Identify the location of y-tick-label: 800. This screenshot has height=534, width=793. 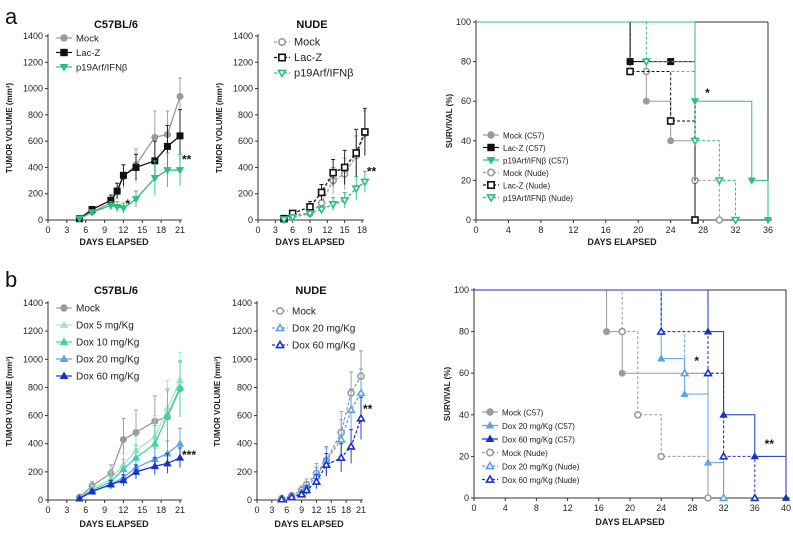
(35, 115).